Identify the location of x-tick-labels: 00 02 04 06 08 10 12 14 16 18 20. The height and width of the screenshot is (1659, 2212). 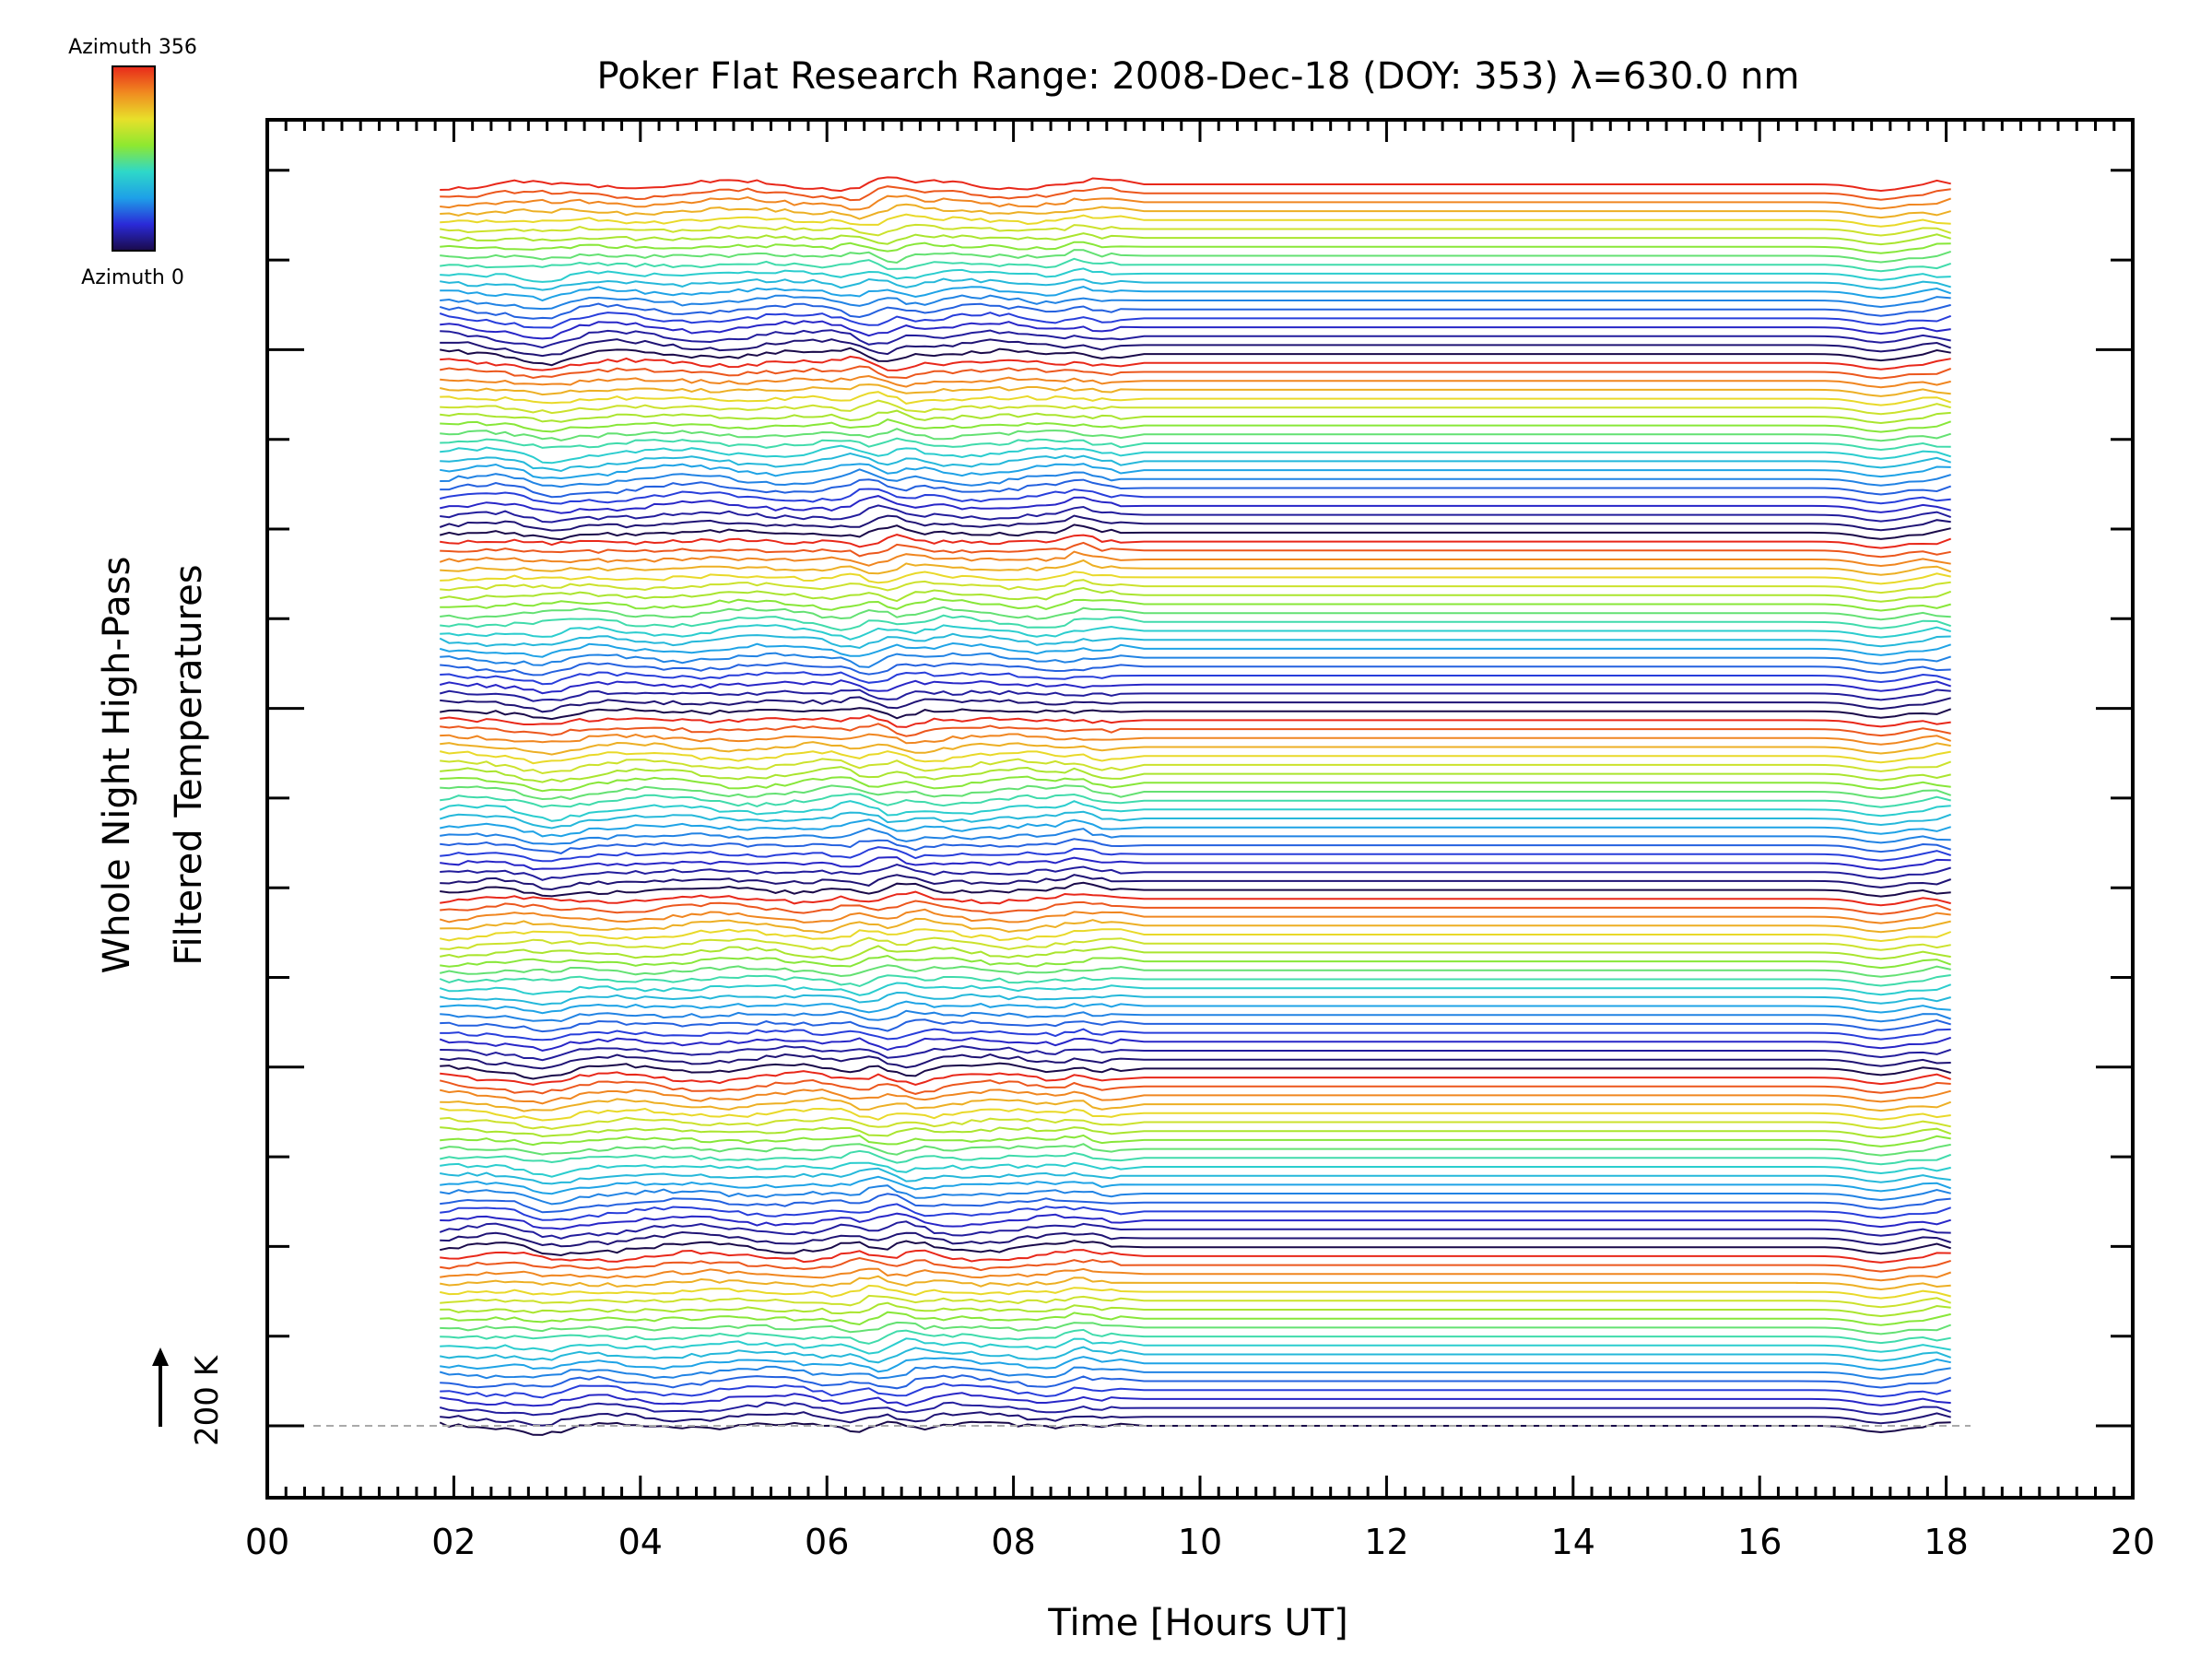
(1200, 1542).